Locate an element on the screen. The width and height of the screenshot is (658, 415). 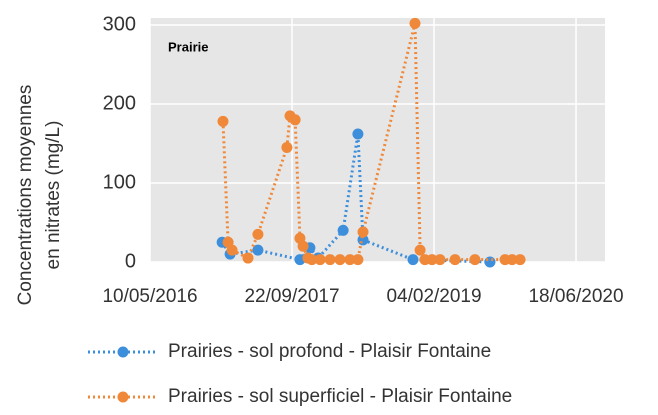
y-axis-label: en nitrates (mg/L) is located at coordinates (53, 195).